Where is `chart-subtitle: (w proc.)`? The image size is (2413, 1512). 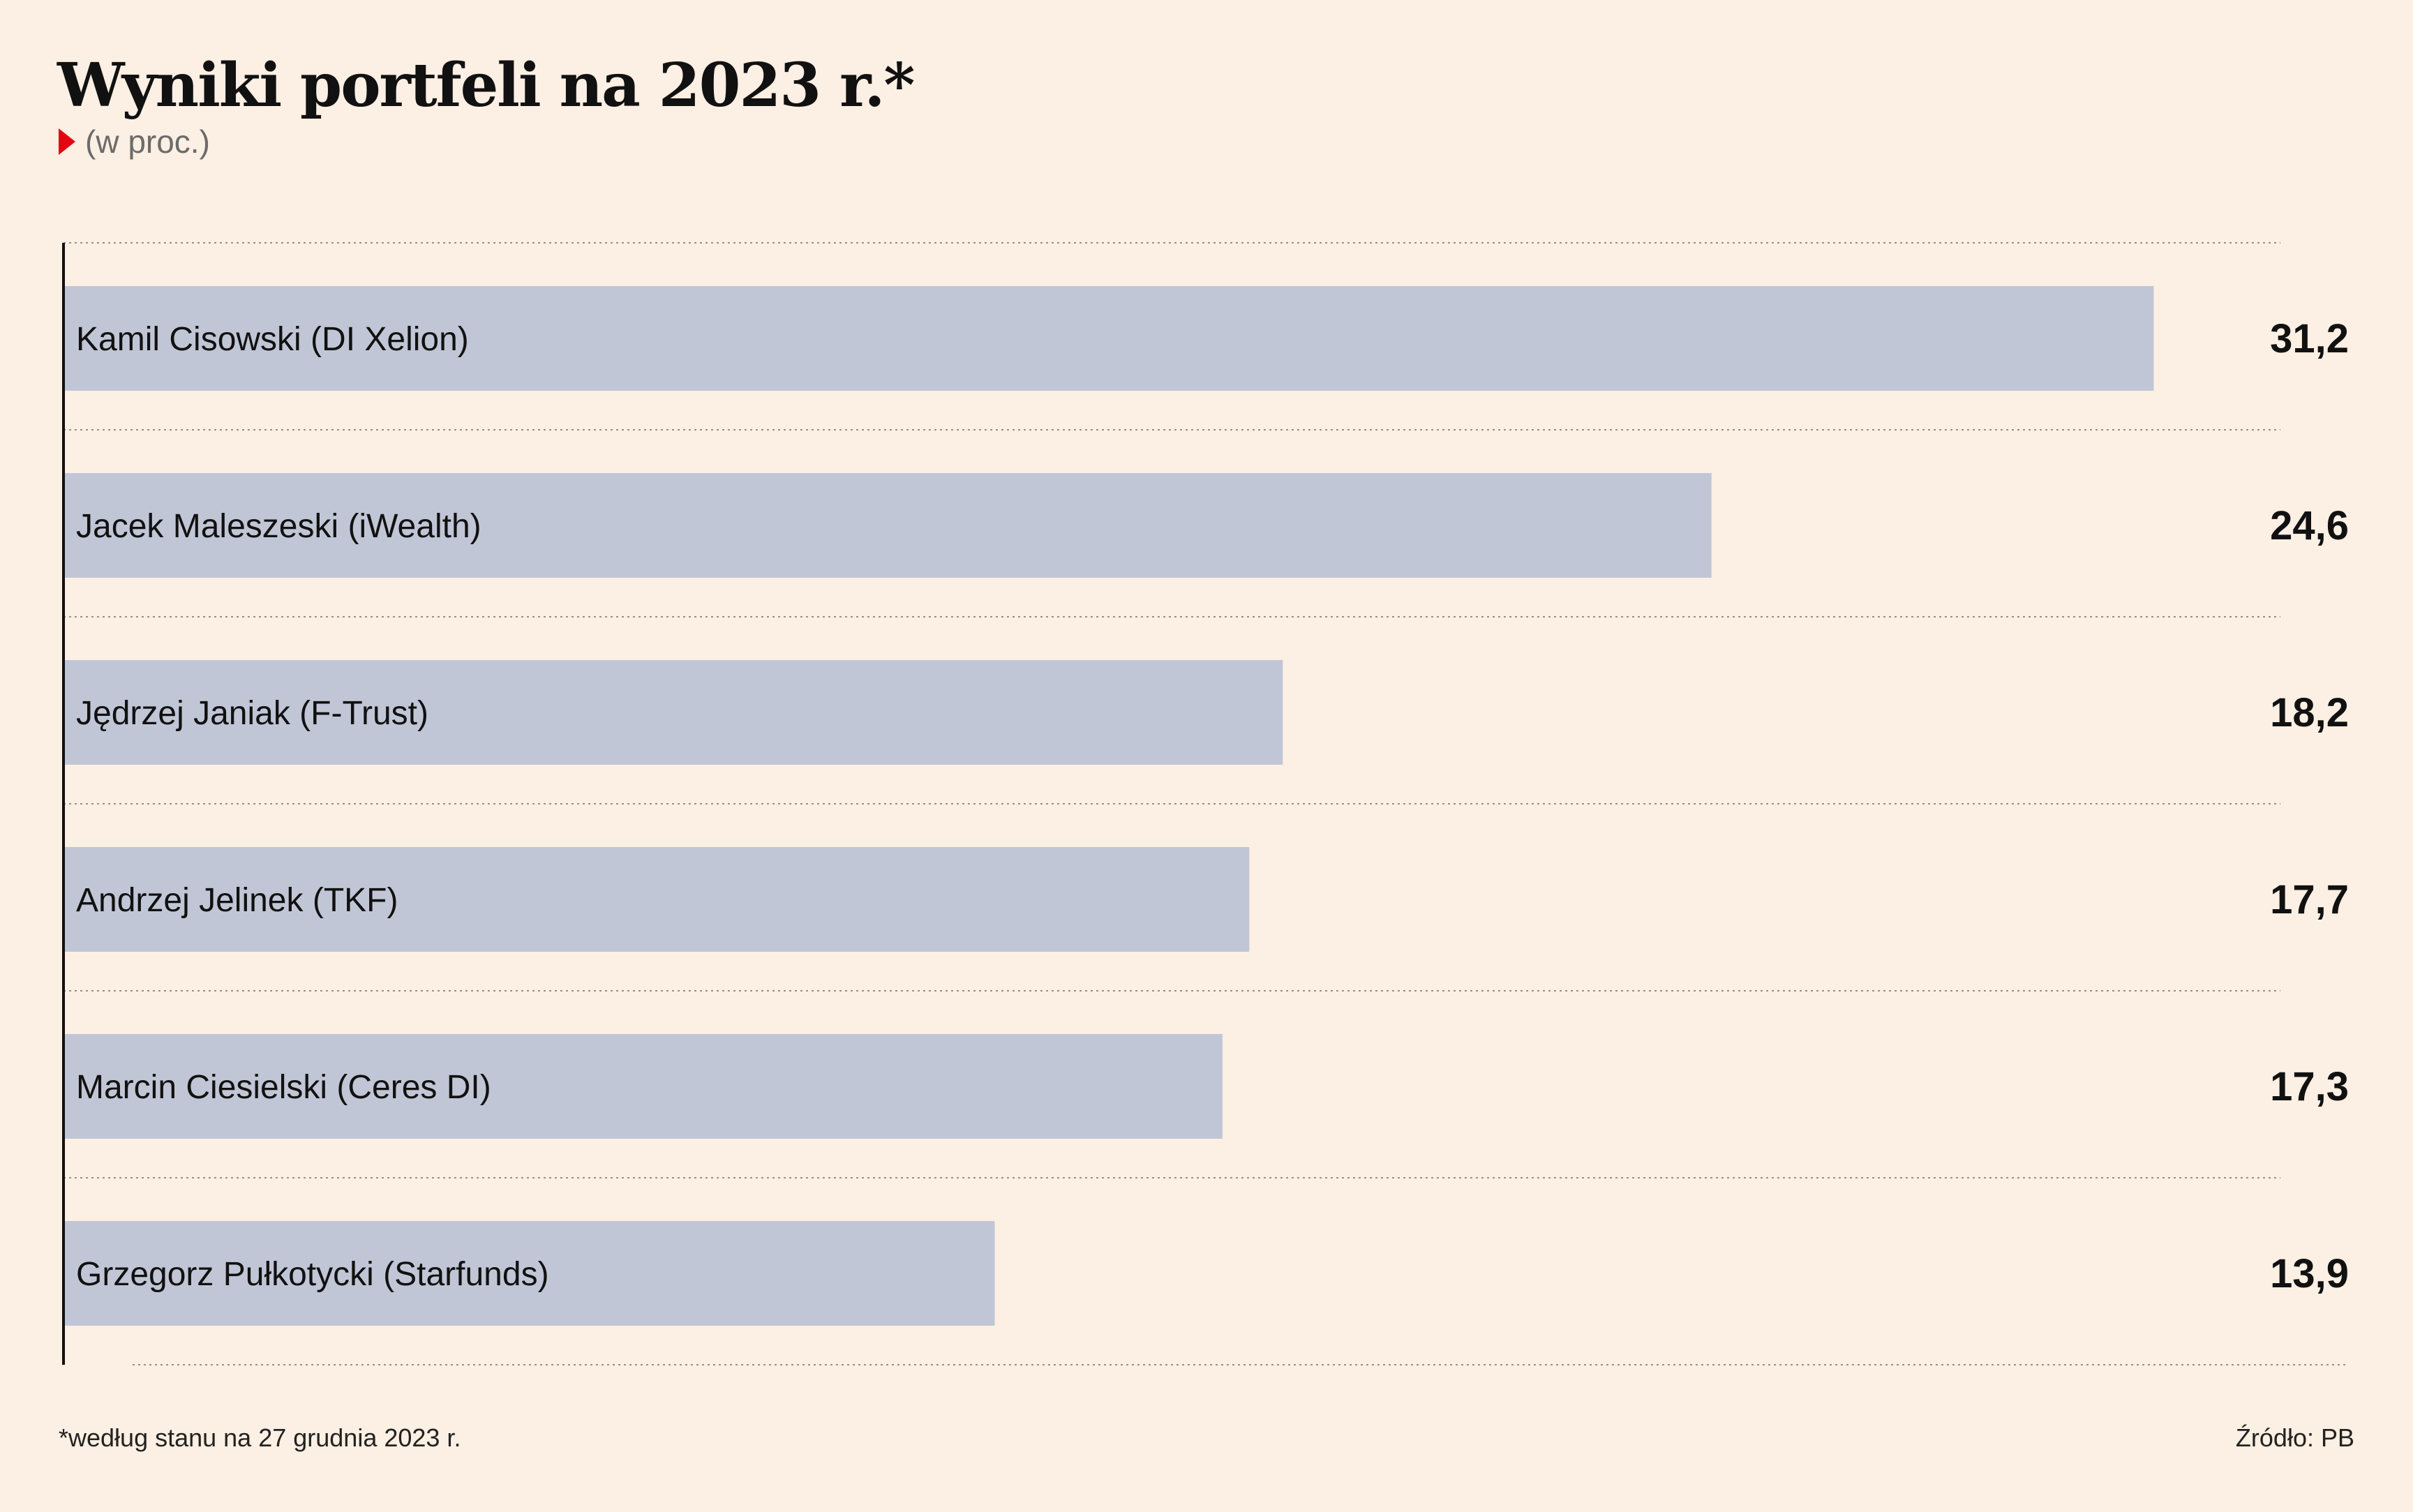 chart-subtitle: (w proc.) is located at coordinates (134, 141).